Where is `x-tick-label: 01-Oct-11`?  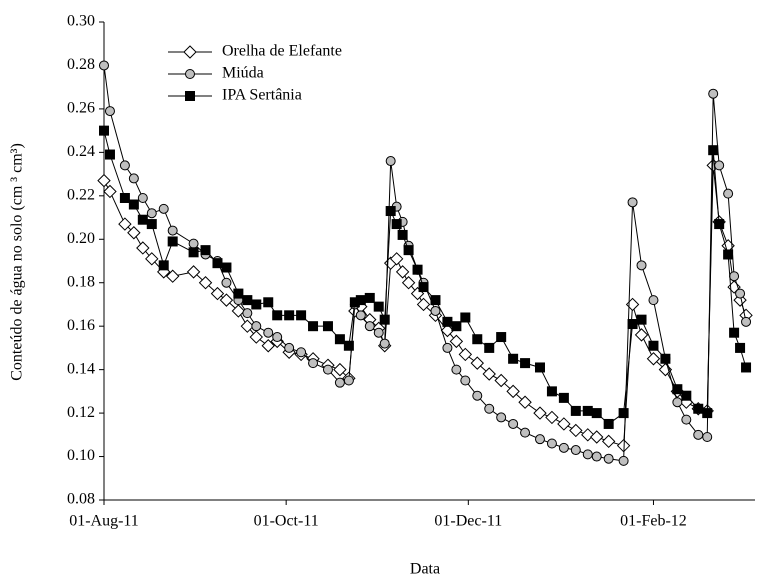
x-tick-label: 01-Oct-11 is located at coordinates (286, 521).